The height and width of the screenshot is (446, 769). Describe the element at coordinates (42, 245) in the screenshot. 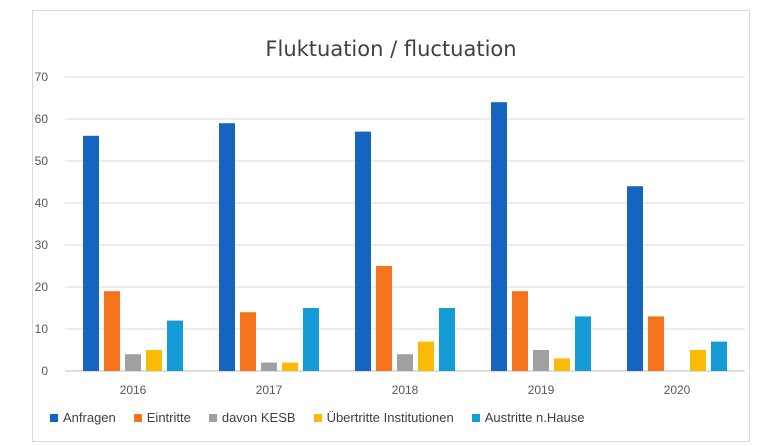

I see `y-tick-label: 30` at that location.